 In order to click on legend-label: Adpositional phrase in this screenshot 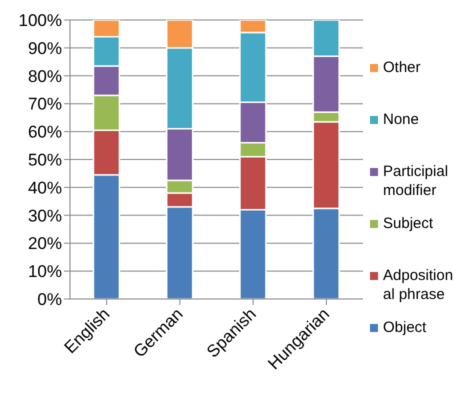, I will do `click(418, 285)`.